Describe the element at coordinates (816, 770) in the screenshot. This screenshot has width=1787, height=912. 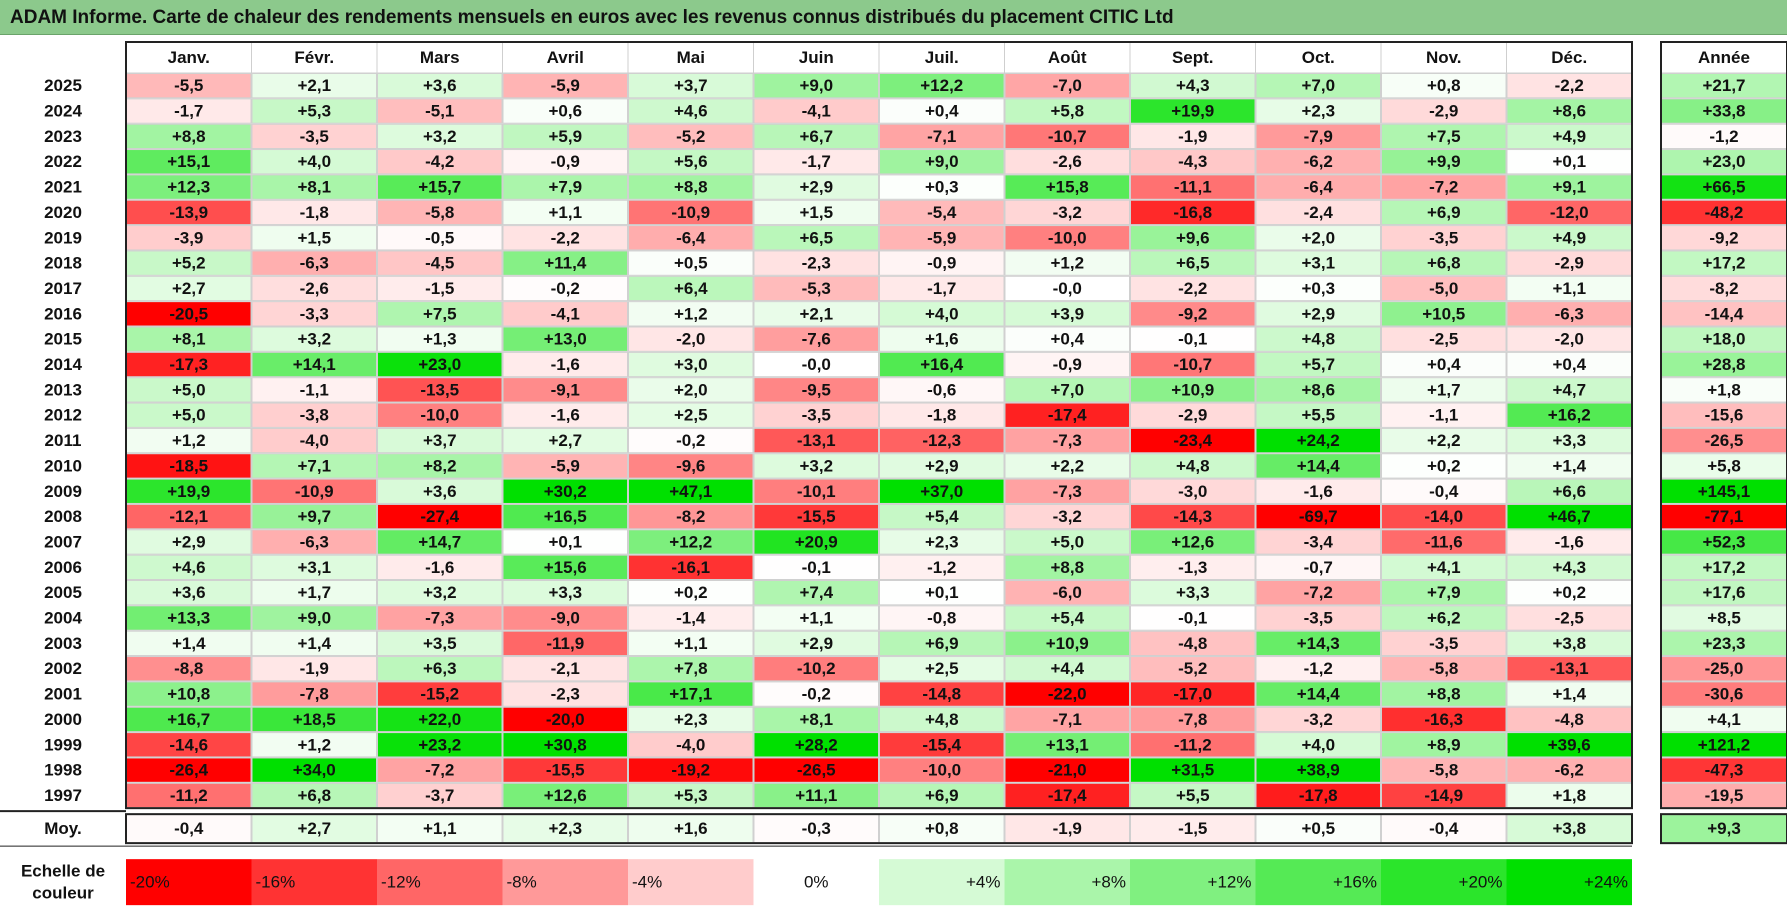
I see `cell-value: -26,5` at that location.